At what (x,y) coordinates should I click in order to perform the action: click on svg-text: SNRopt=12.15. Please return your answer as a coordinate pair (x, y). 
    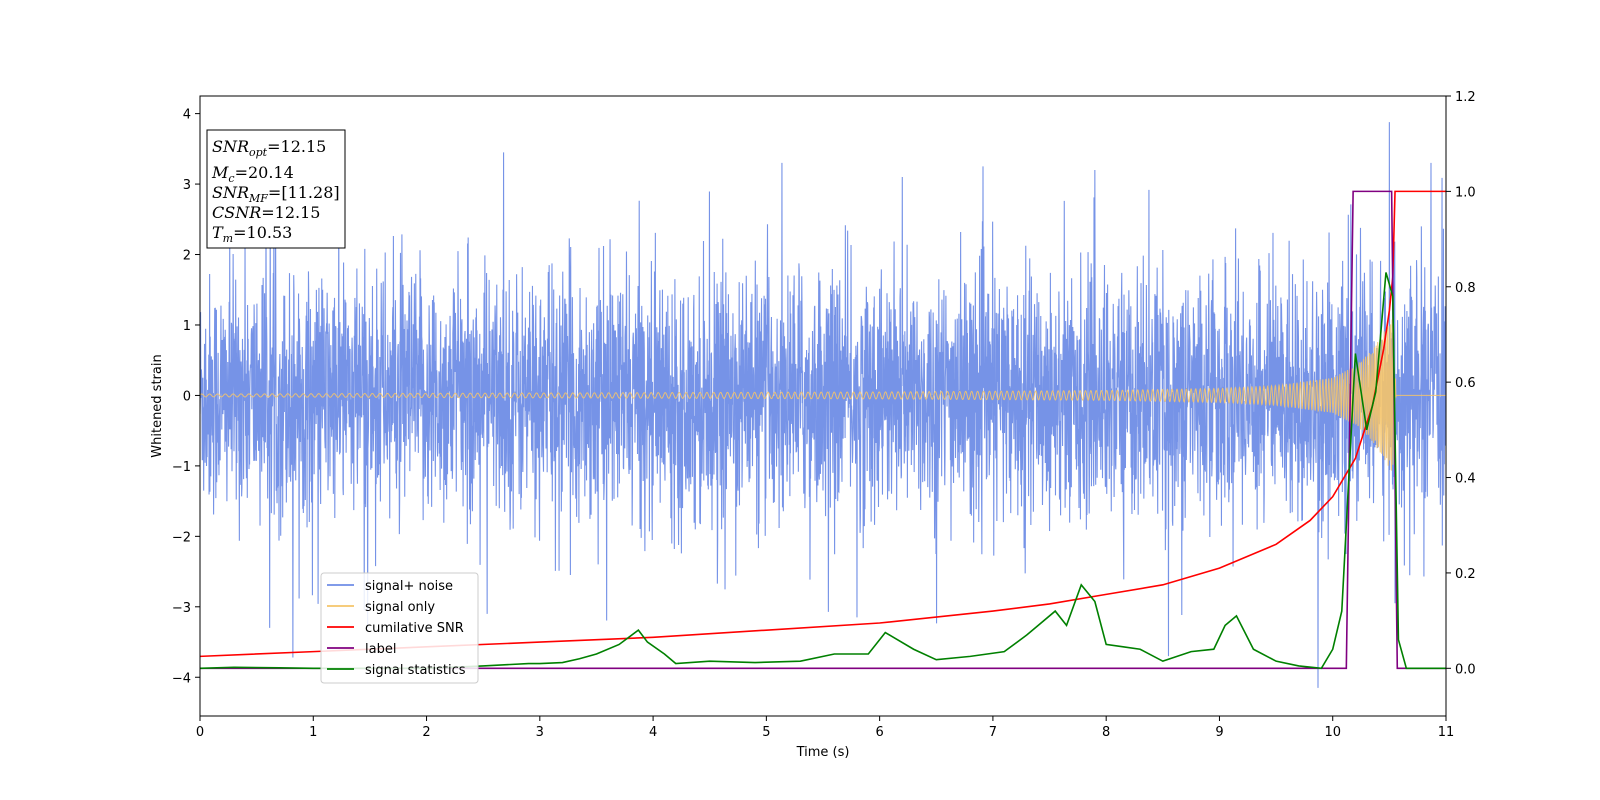
    Looking at the image, I should click on (269, 148).